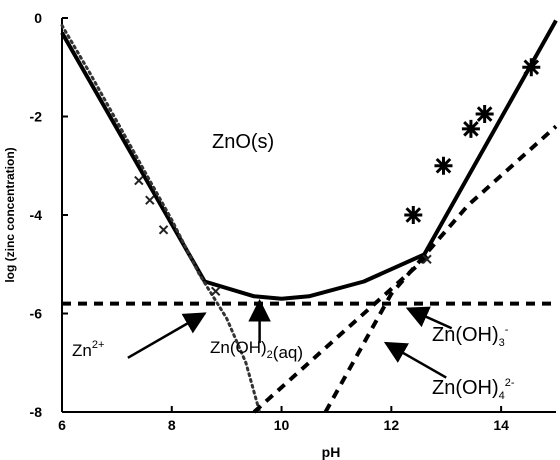  I want to click on x-axis-title: pH, so click(331, 452).